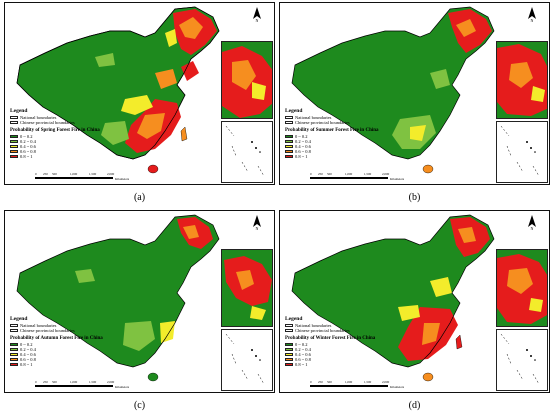  I want to click on china-map-d, so click(393, 298).